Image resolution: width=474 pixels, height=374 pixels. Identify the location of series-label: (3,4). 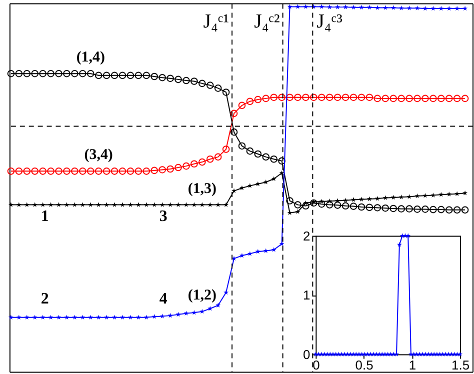
(98, 155).